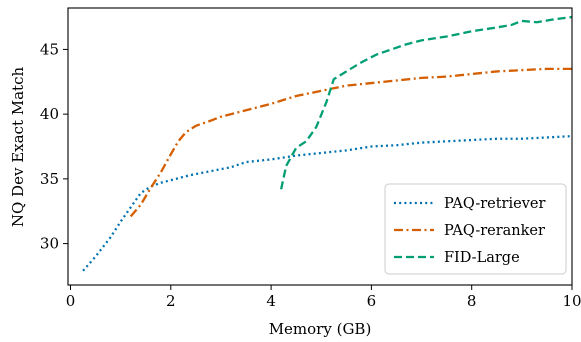 The image size is (581, 342). Describe the element at coordinates (49, 244) in the screenshot. I see `y-tick-label: 30` at that location.